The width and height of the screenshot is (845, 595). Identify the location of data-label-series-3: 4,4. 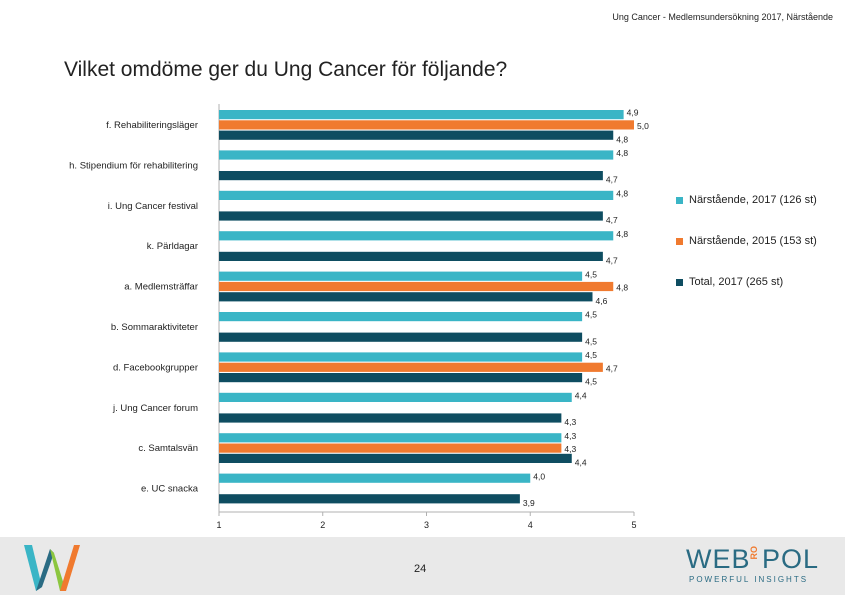
(581, 463).